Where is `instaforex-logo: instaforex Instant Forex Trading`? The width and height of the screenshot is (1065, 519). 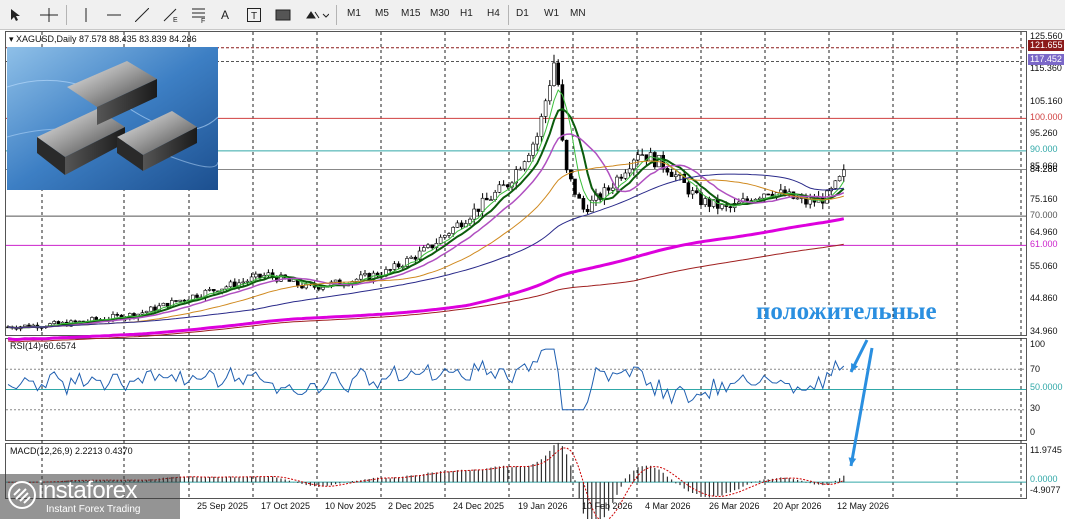 instaforex-logo: instaforex Instant Forex Trading is located at coordinates (90, 496).